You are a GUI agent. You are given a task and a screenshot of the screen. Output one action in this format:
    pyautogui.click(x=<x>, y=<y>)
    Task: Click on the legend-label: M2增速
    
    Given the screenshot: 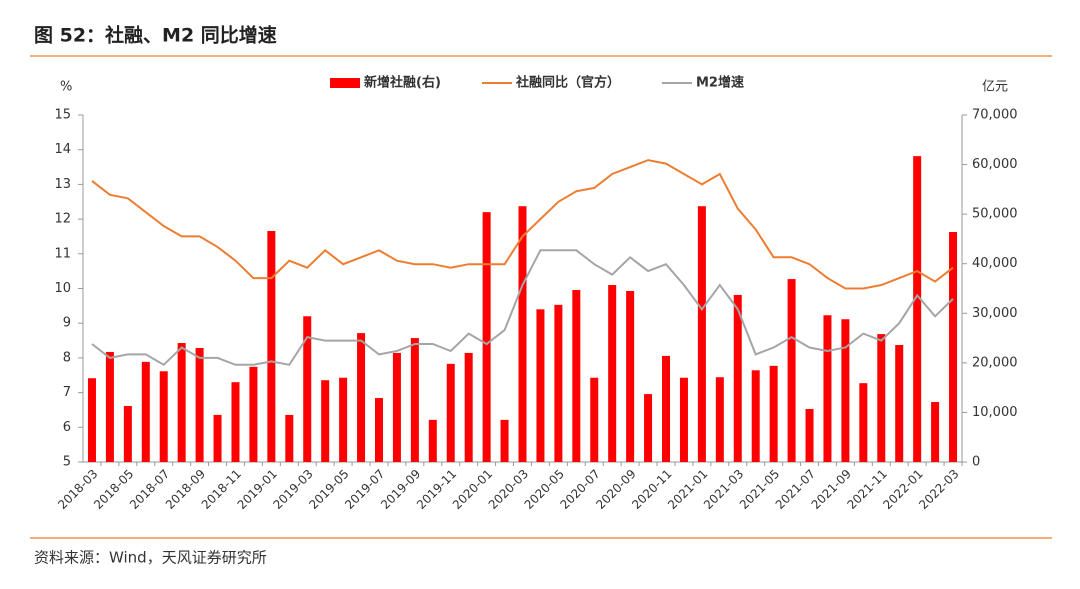 What is the action you would take?
    pyautogui.click(x=720, y=83)
    